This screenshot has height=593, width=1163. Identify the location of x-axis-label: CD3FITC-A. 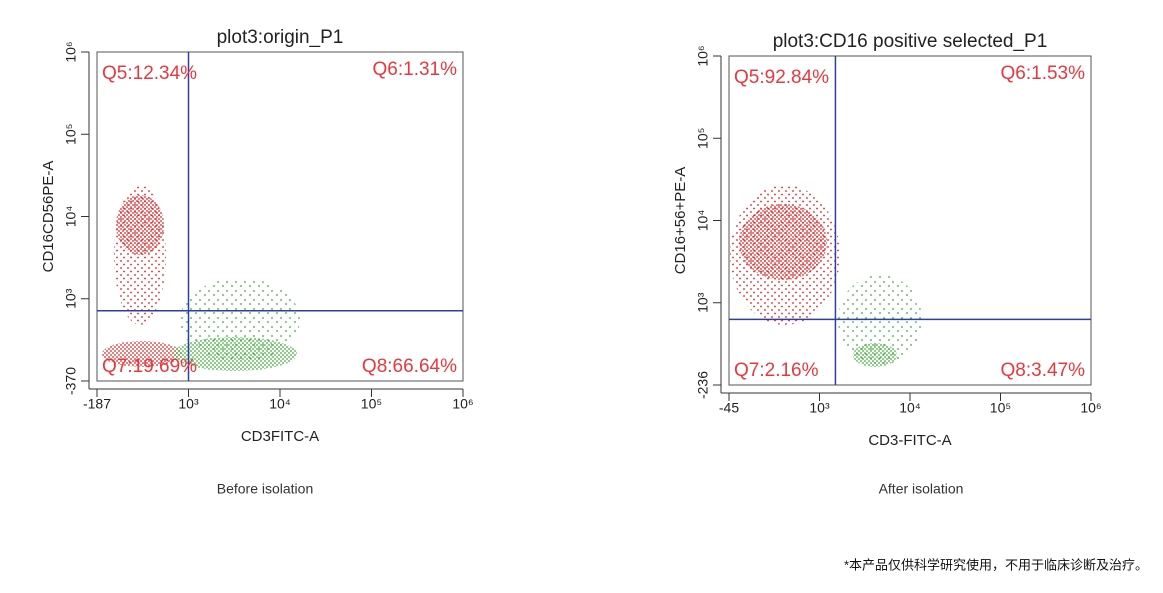
(280, 436).